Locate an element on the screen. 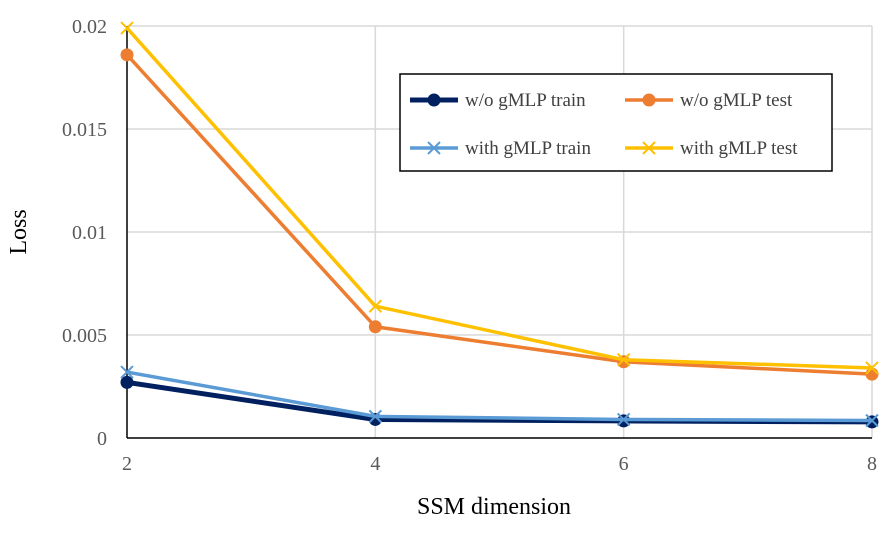 This screenshot has height=539, width=894. y-tick-label: 0.01 is located at coordinates (89, 233).